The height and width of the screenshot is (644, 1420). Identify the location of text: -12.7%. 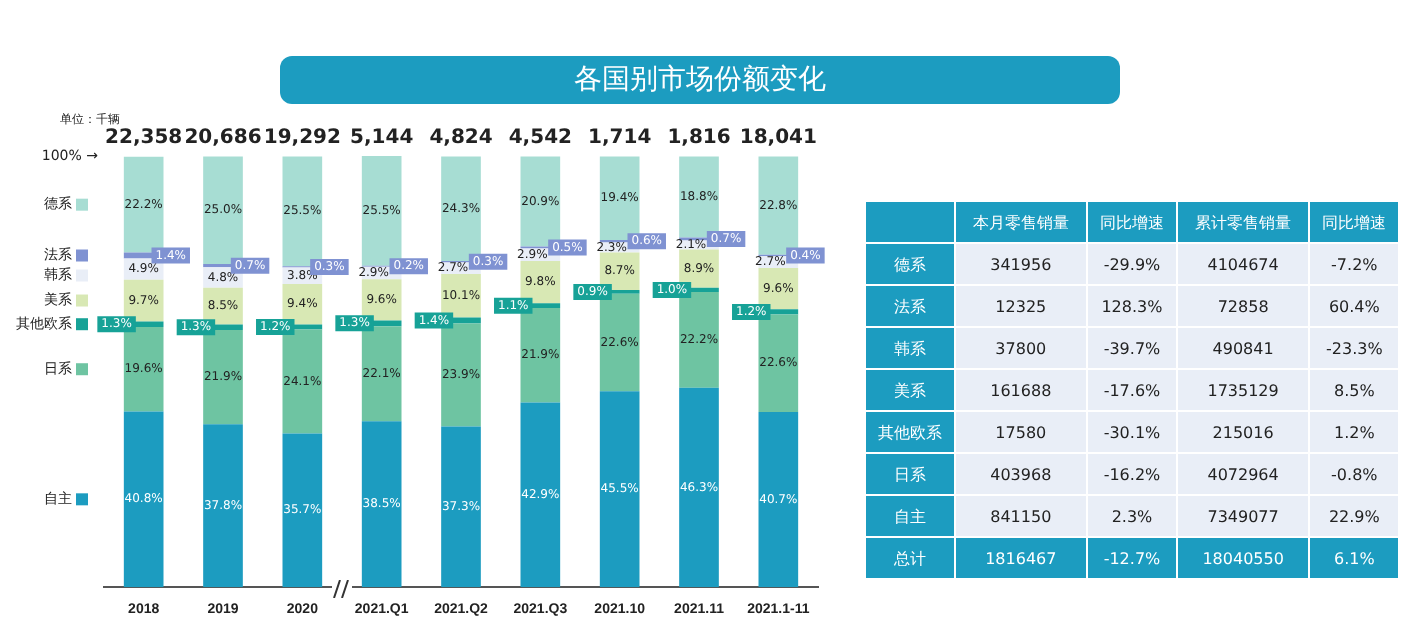
(1132, 558).